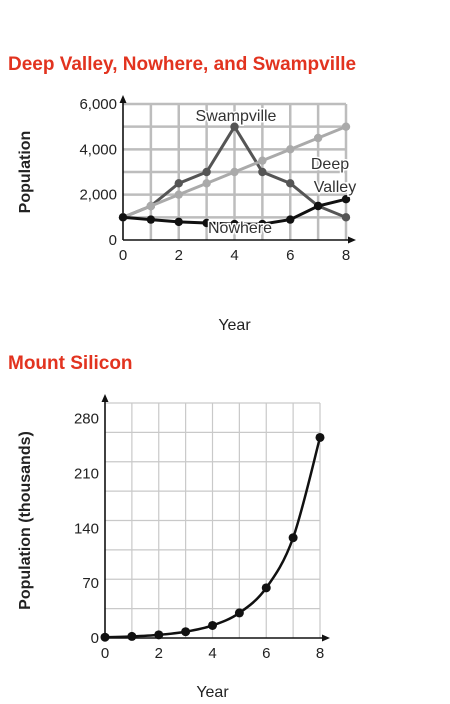  Describe the element at coordinates (182, 64) in the screenshot. I see `chart-title-towns: Deep Valley, Nowhere, and Swampville` at that location.